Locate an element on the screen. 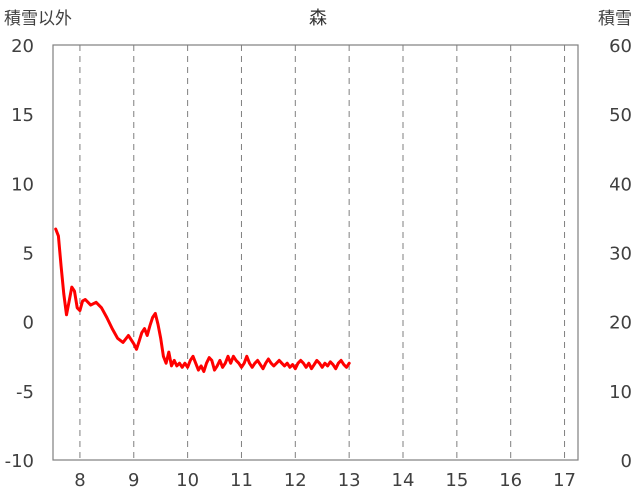 This screenshot has height=501, width=636. y-right-tick: 10 is located at coordinates (620, 392).